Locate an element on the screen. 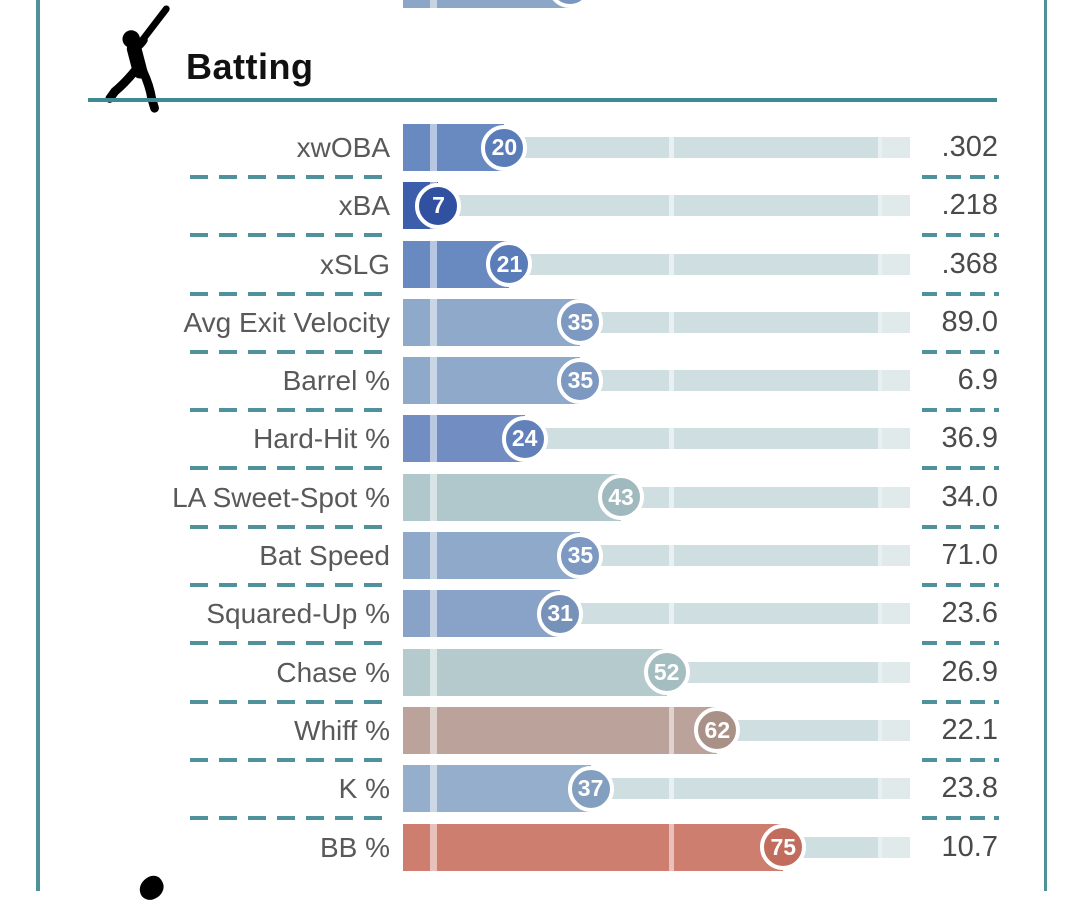 This screenshot has width=1079, height=904. stat-value: .218 is located at coordinates (969, 205).